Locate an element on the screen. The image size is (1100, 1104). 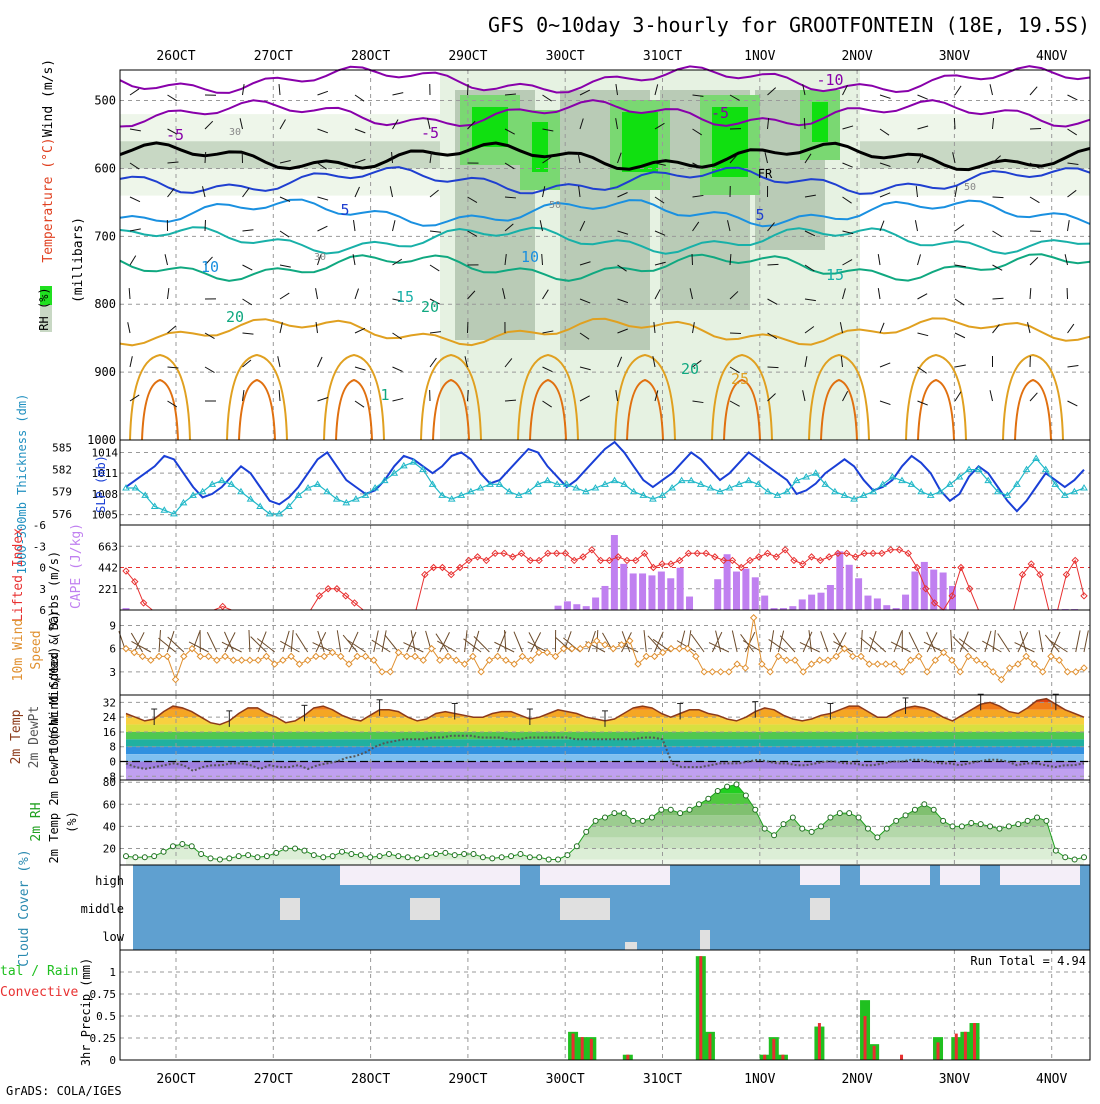
isotherm-label: -5 is located at coordinates (720, 113).